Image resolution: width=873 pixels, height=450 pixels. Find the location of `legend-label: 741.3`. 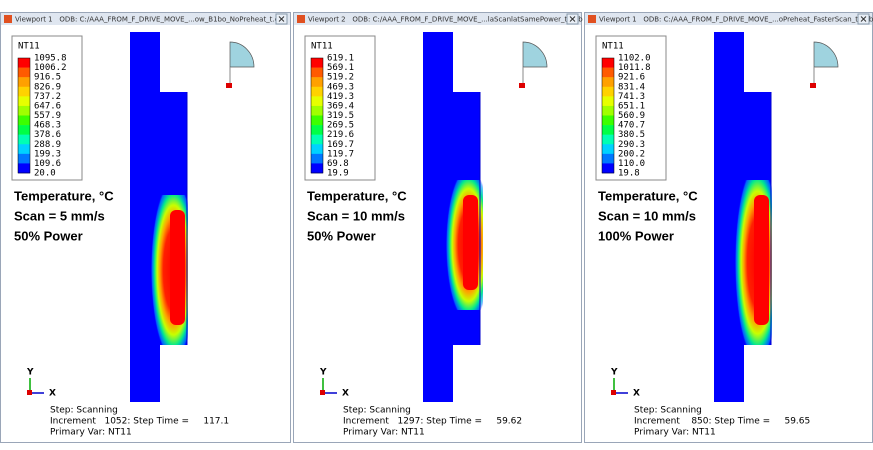

legend-label: 741.3 is located at coordinates (631, 97).